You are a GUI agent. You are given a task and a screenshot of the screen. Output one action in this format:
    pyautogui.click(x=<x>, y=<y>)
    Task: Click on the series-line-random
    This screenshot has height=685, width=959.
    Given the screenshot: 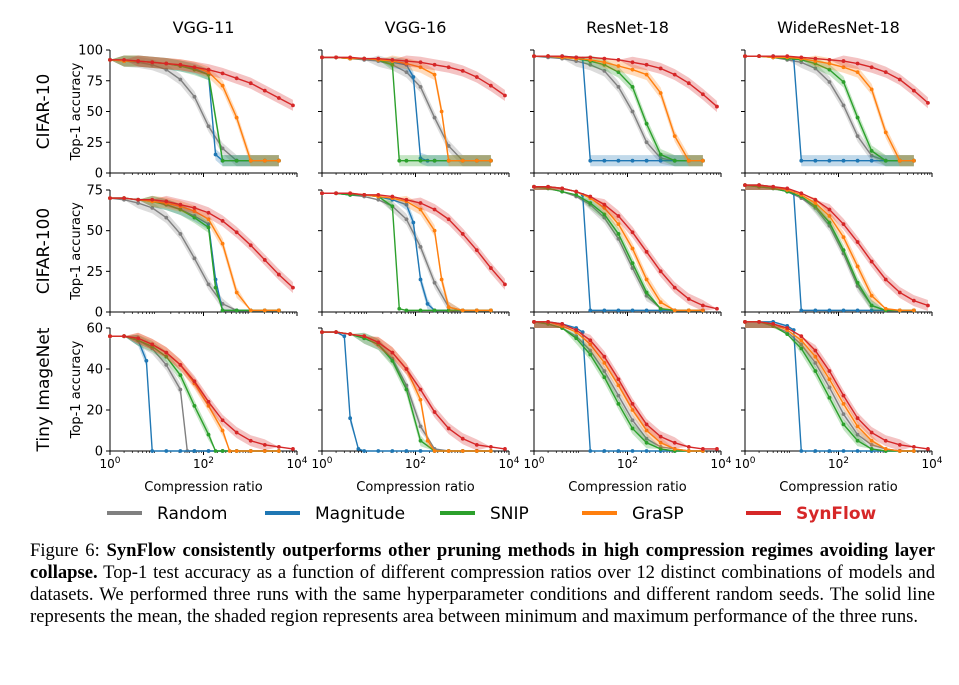 What is the action you would take?
    pyautogui.click(x=406, y=252)
    